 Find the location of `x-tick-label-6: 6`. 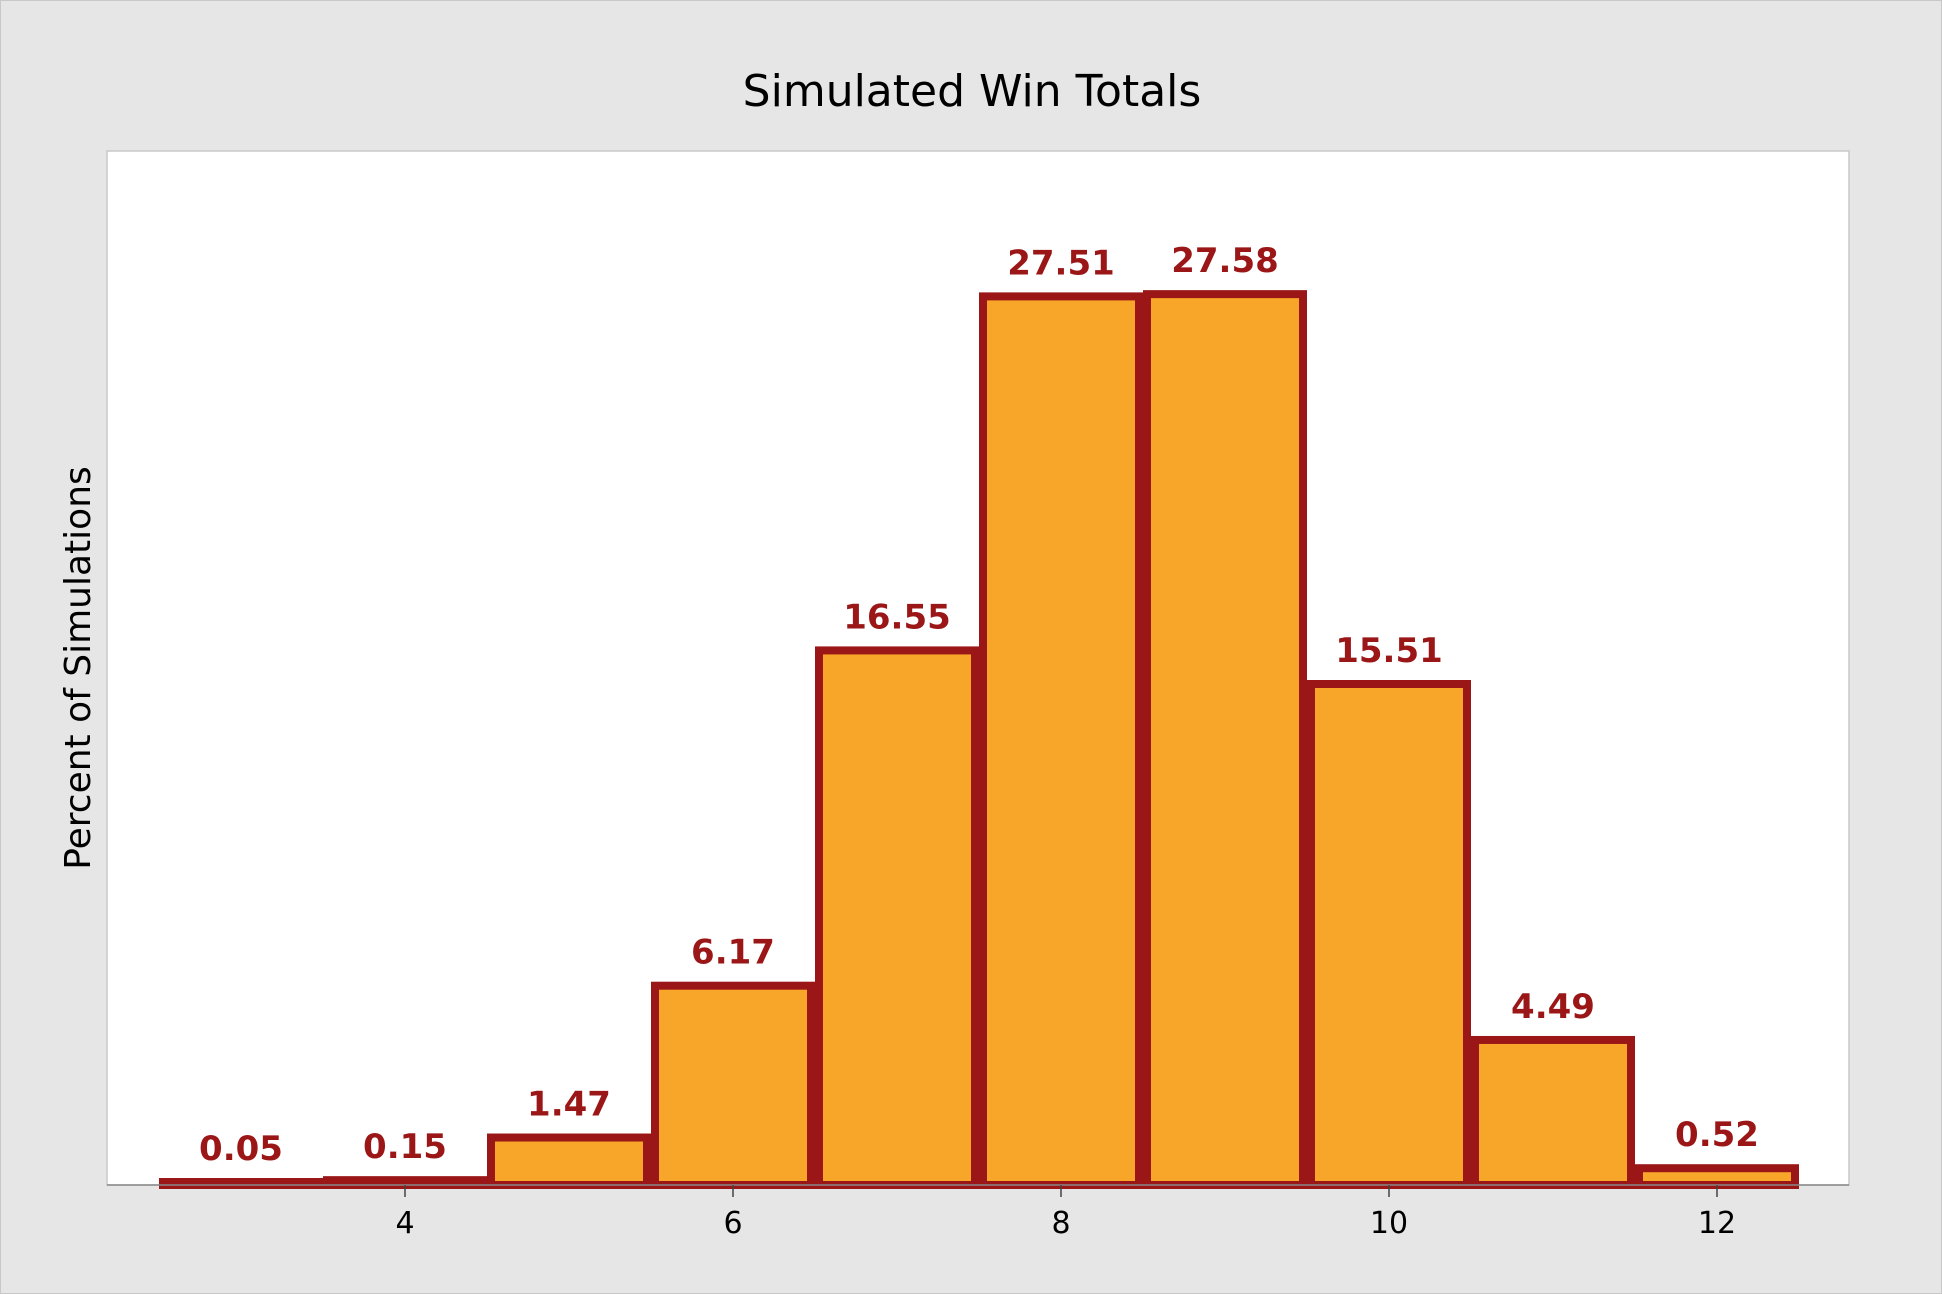

x-tick-label-6: 6 is located at coordinates (732, 1223).